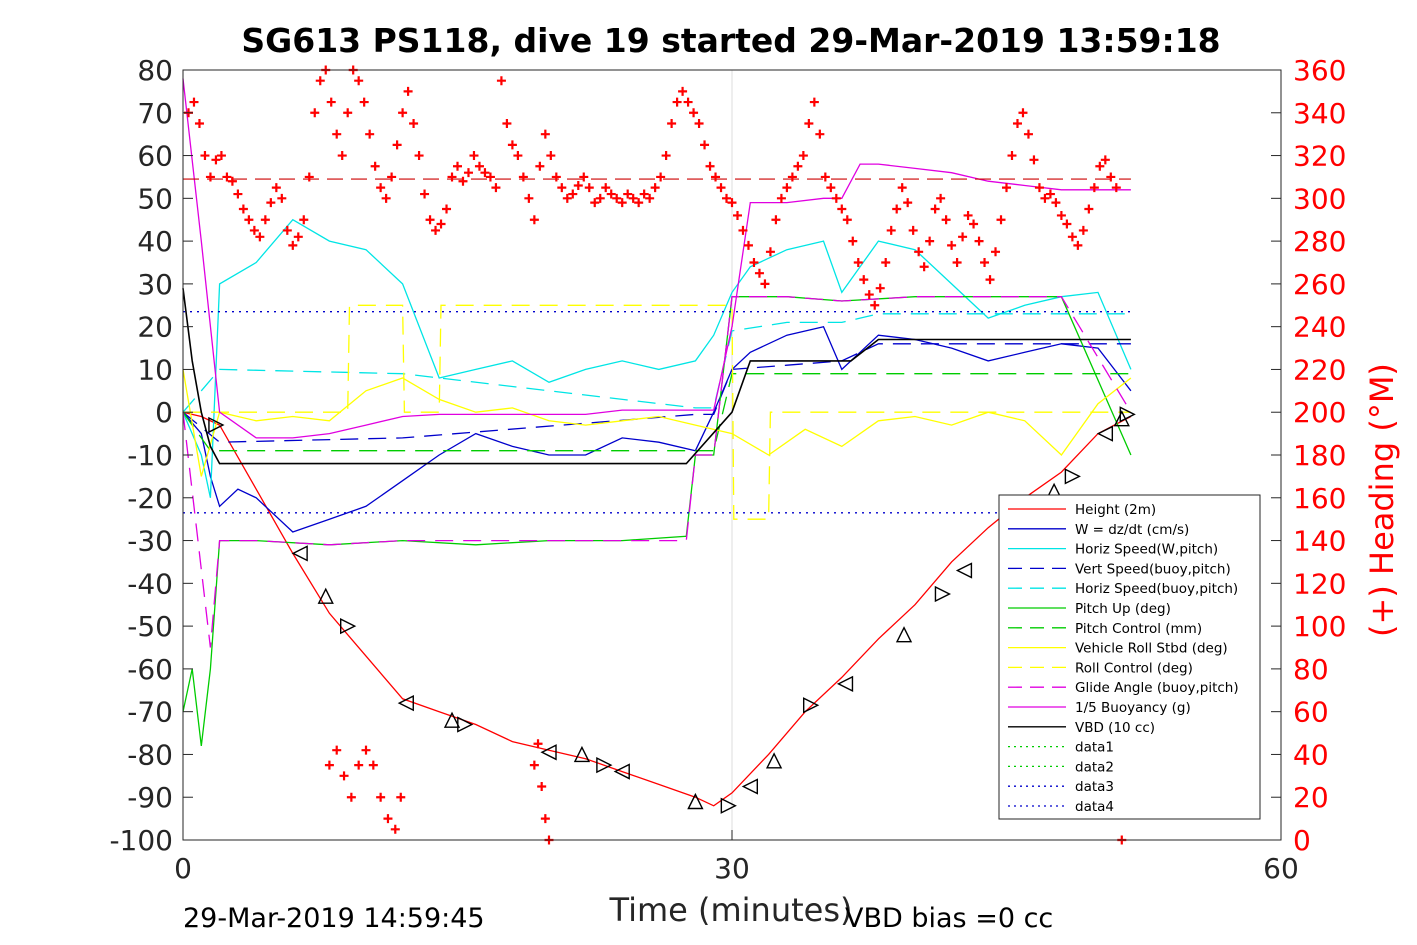 The image size is (1417, 945). What do you see at coordinates (1311, 754) in the screenshot?
I see `y-right-tick-label: 40` at bounding box center [1311, 754].